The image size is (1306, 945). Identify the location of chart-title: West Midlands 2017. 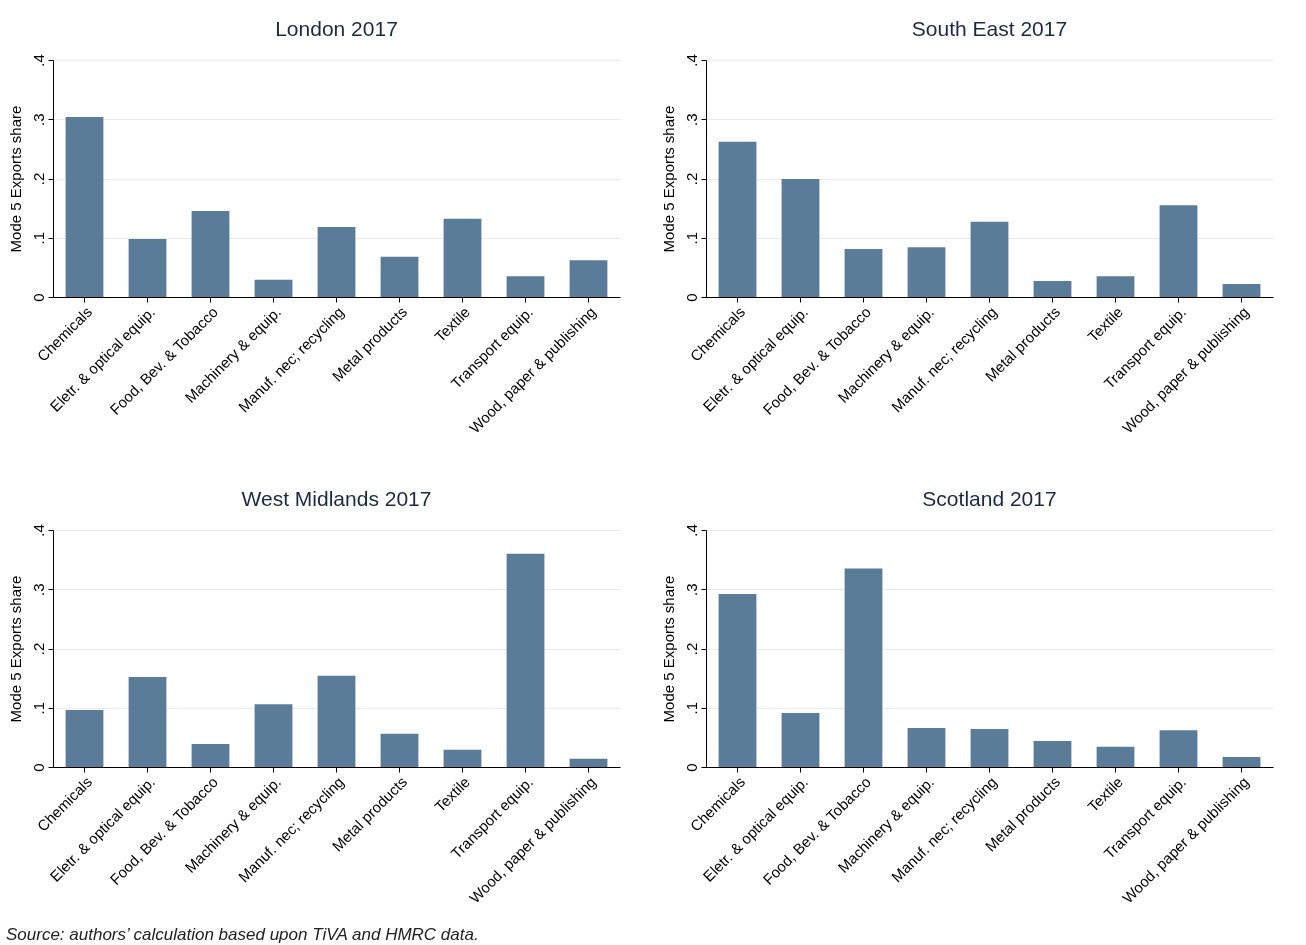
(336, 498).